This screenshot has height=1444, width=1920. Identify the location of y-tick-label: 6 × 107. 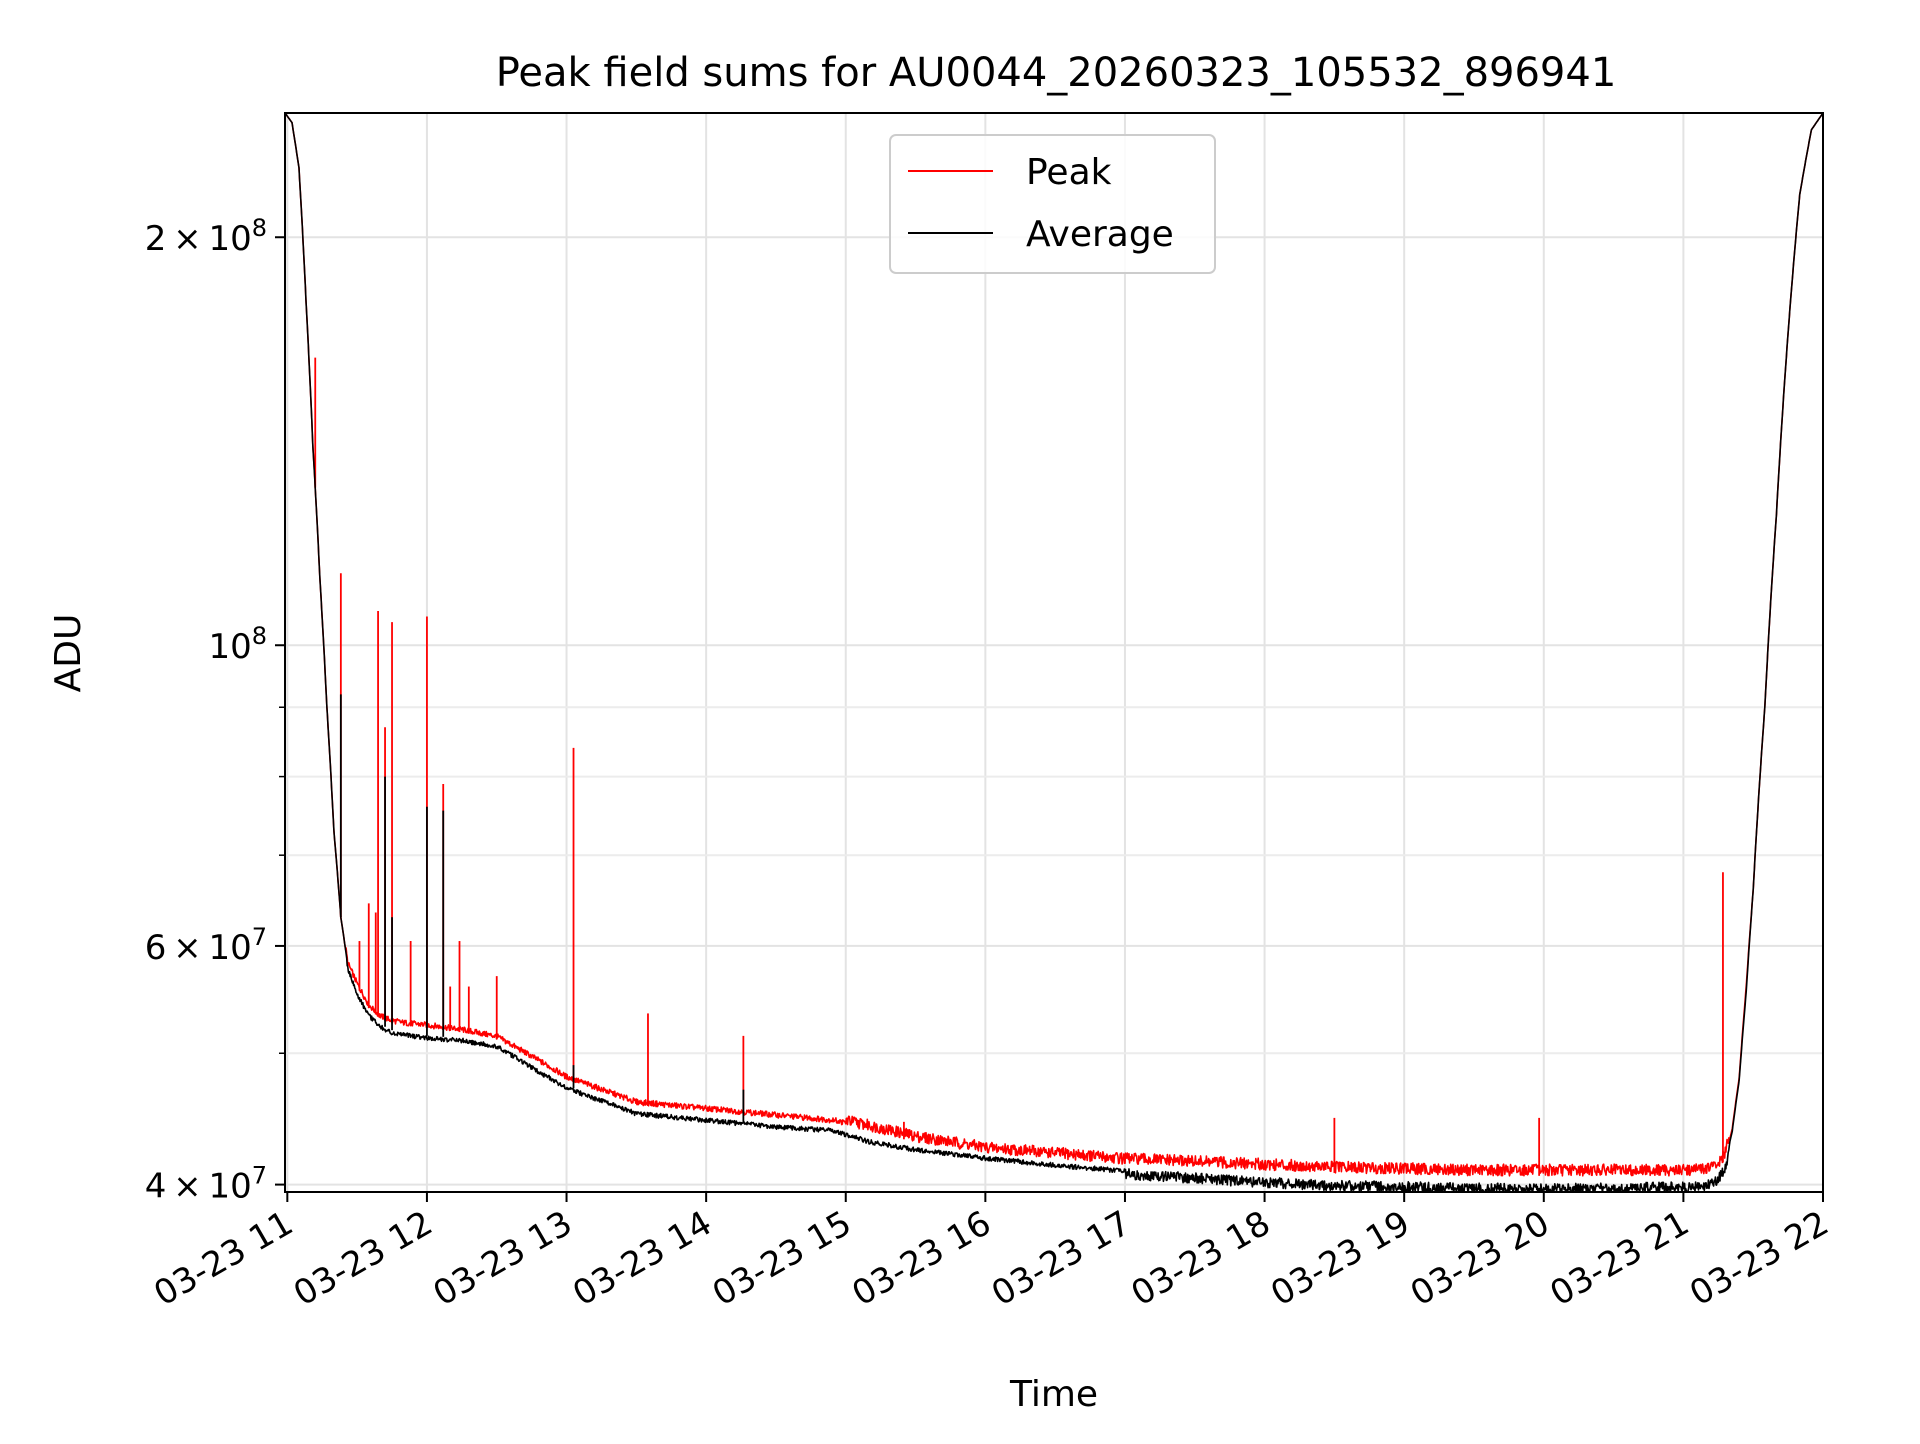
(206, 945).